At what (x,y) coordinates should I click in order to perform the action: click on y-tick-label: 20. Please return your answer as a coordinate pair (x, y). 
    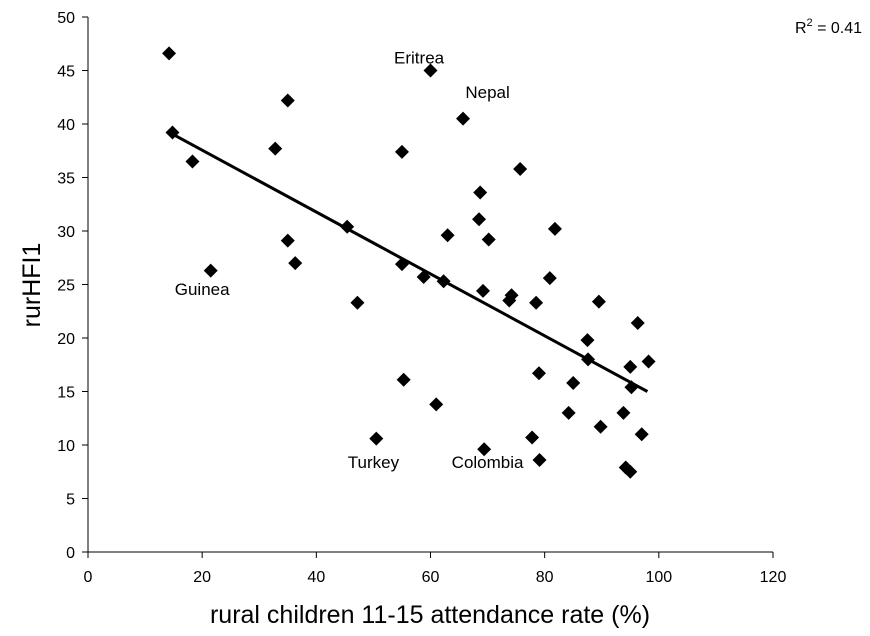
    Looking at the image, I should click on (66, 339).